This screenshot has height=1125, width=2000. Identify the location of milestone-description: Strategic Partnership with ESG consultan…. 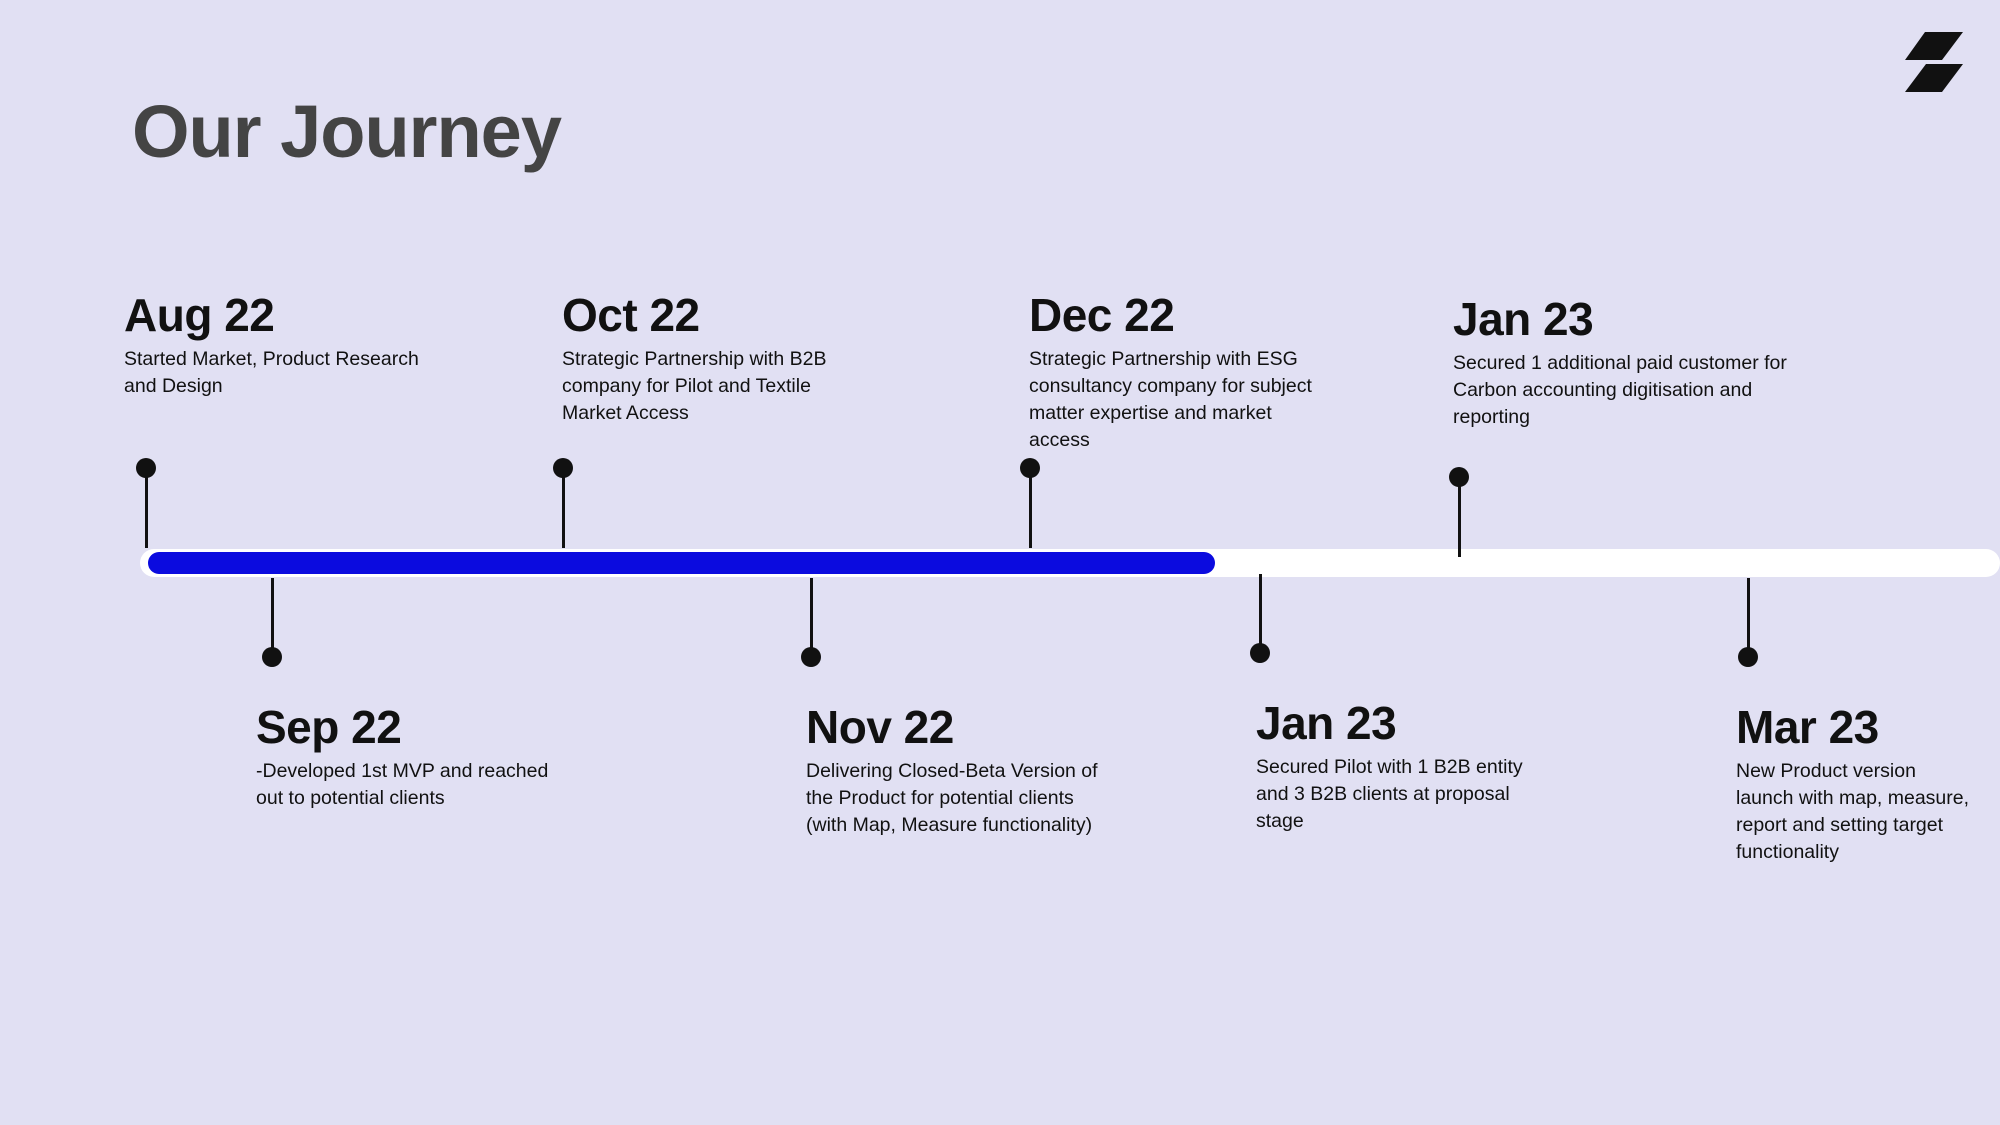
(1170, 399).